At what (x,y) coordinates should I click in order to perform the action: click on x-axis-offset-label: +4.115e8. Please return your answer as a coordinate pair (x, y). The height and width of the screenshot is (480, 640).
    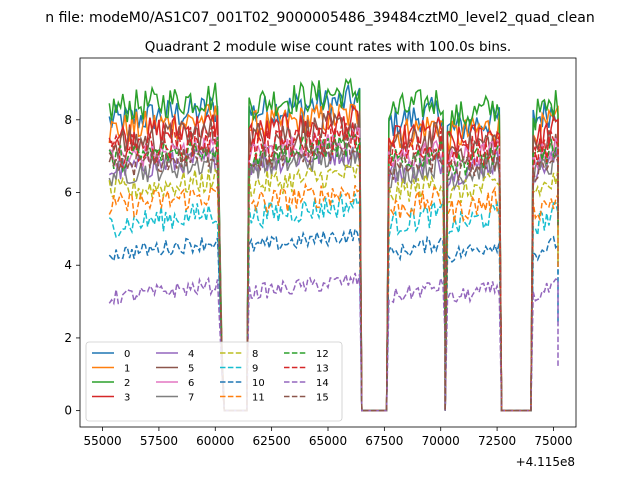
    Looking at the image, I should click on (545, 462).